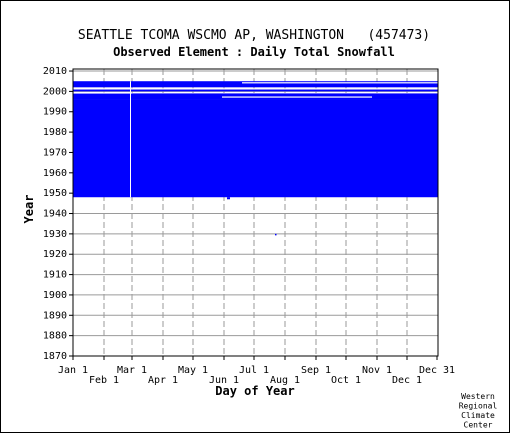  What do you see at coordinates (478, 406) in the screenshot?
I see `credit-line: Regional` at bounding box center [478, 406].